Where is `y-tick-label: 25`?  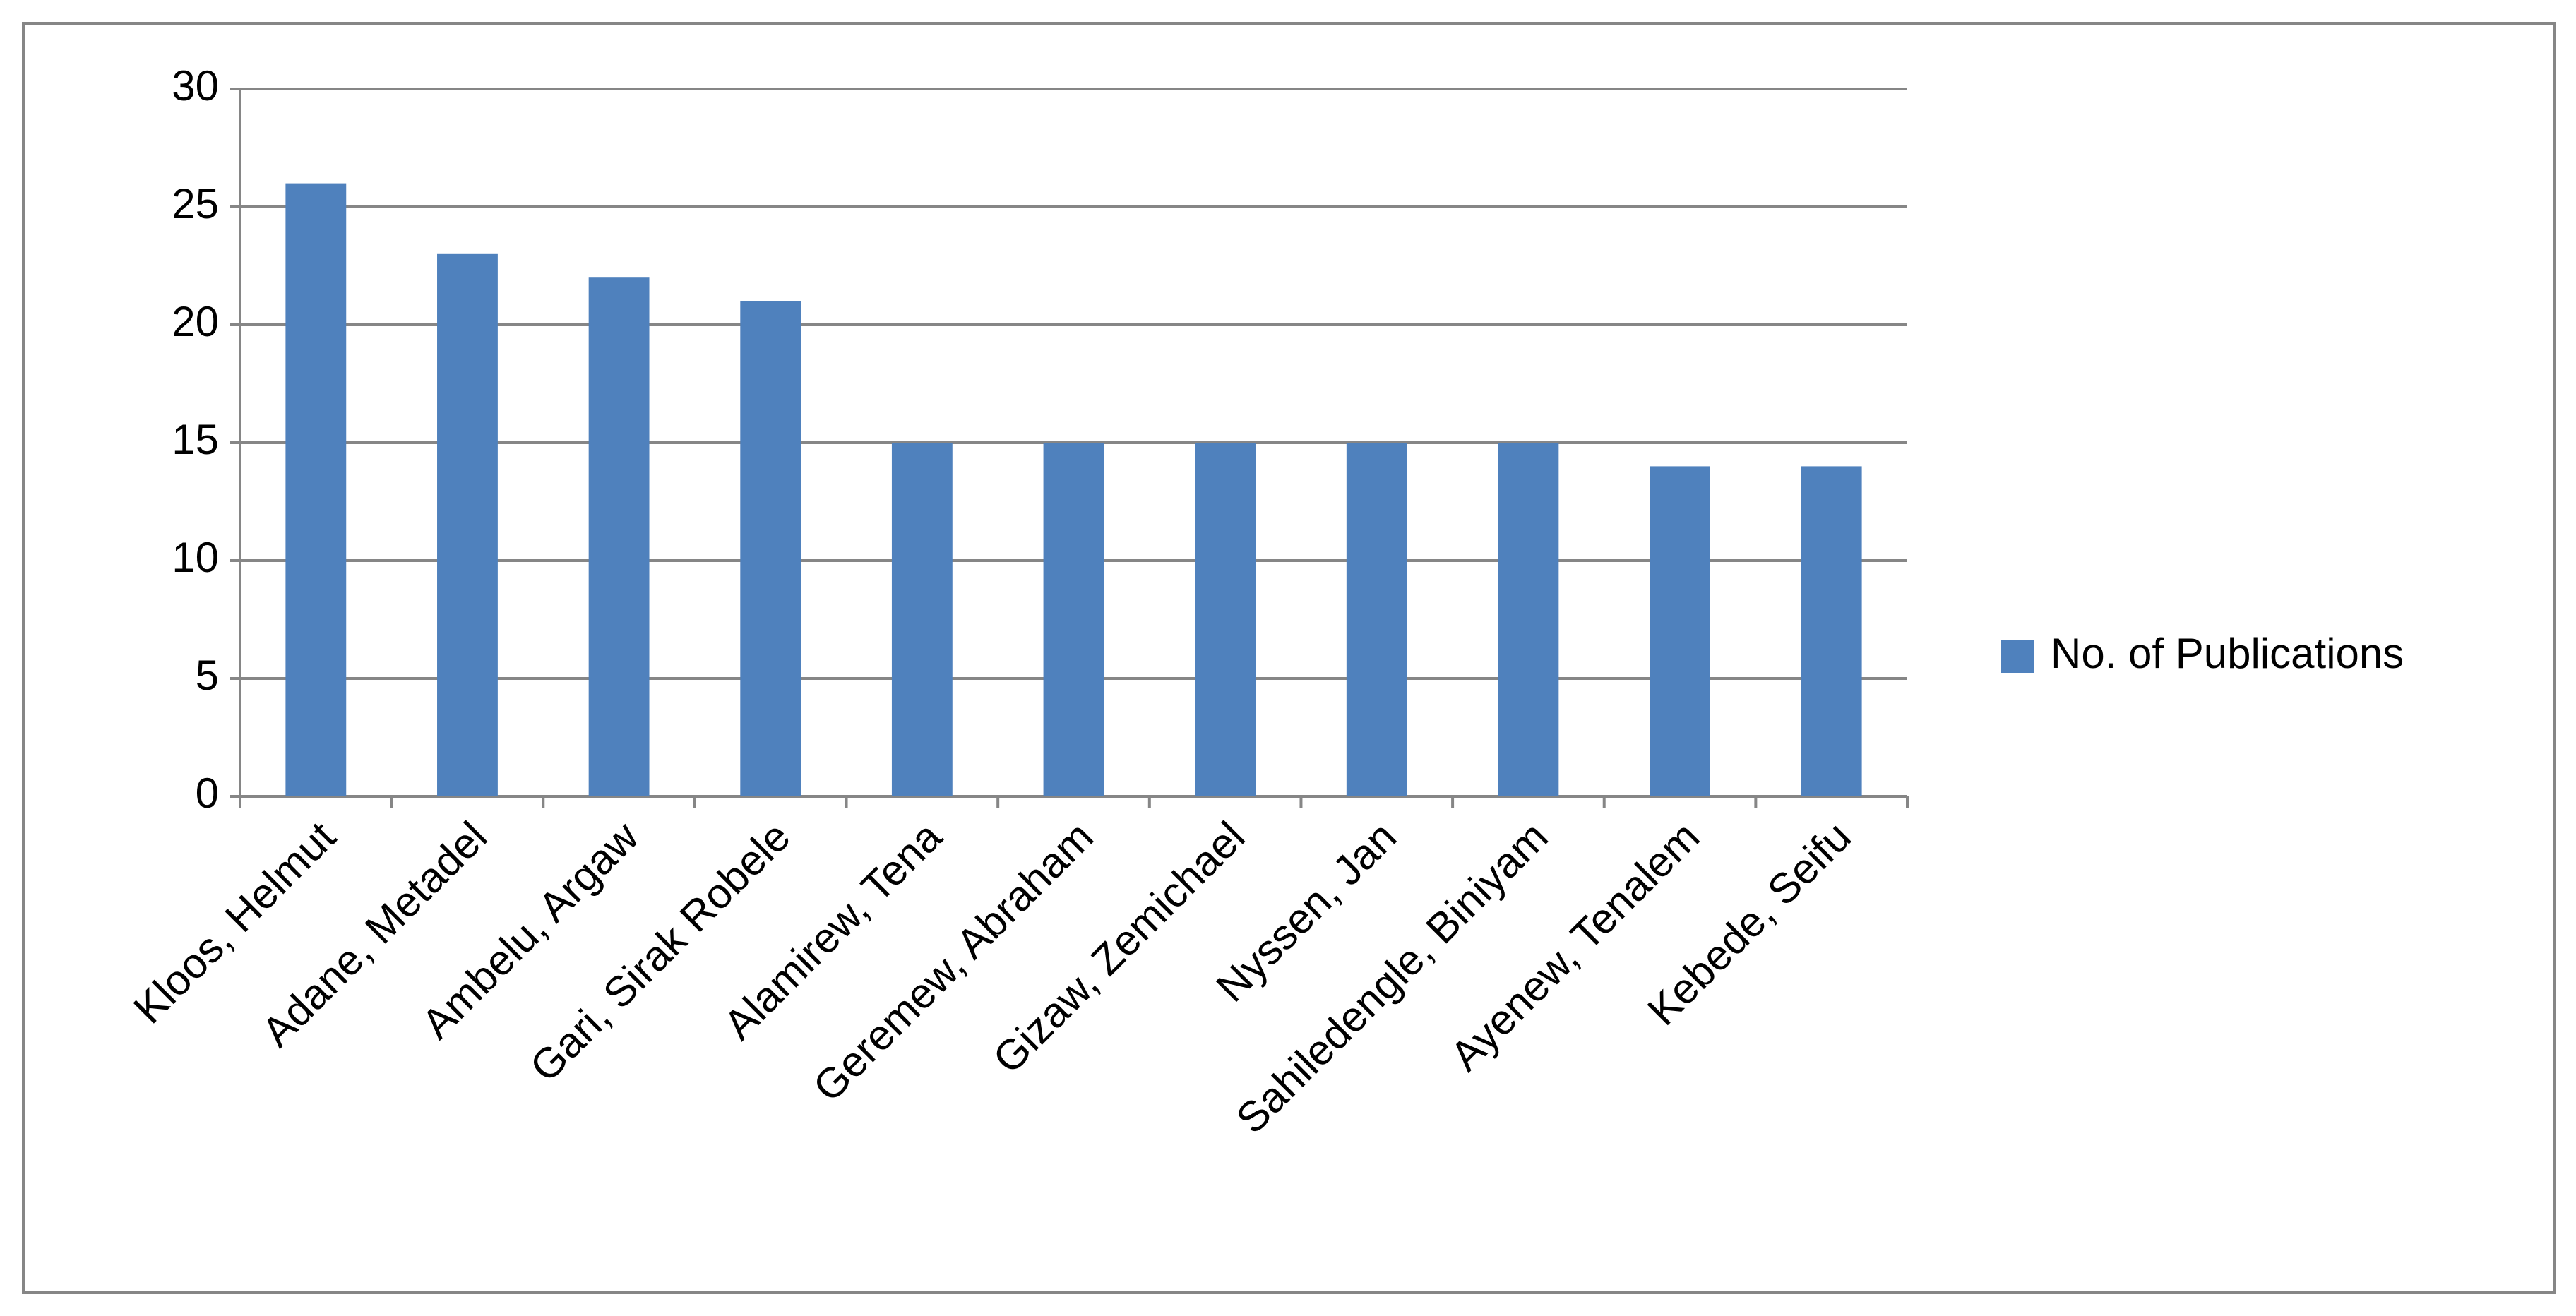
y-tick-label: 25 is located at coordinates (195, 204).